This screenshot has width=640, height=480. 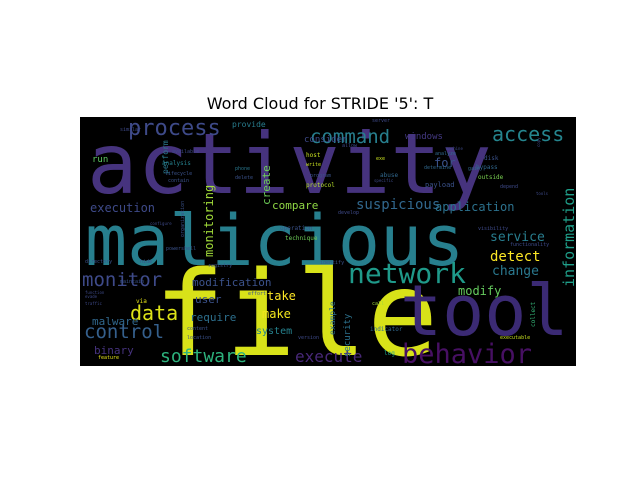 What do you see at coordinates (98, 262) in the screenshot?
I see `word-directory: directory` at bounding box center [98, 262].